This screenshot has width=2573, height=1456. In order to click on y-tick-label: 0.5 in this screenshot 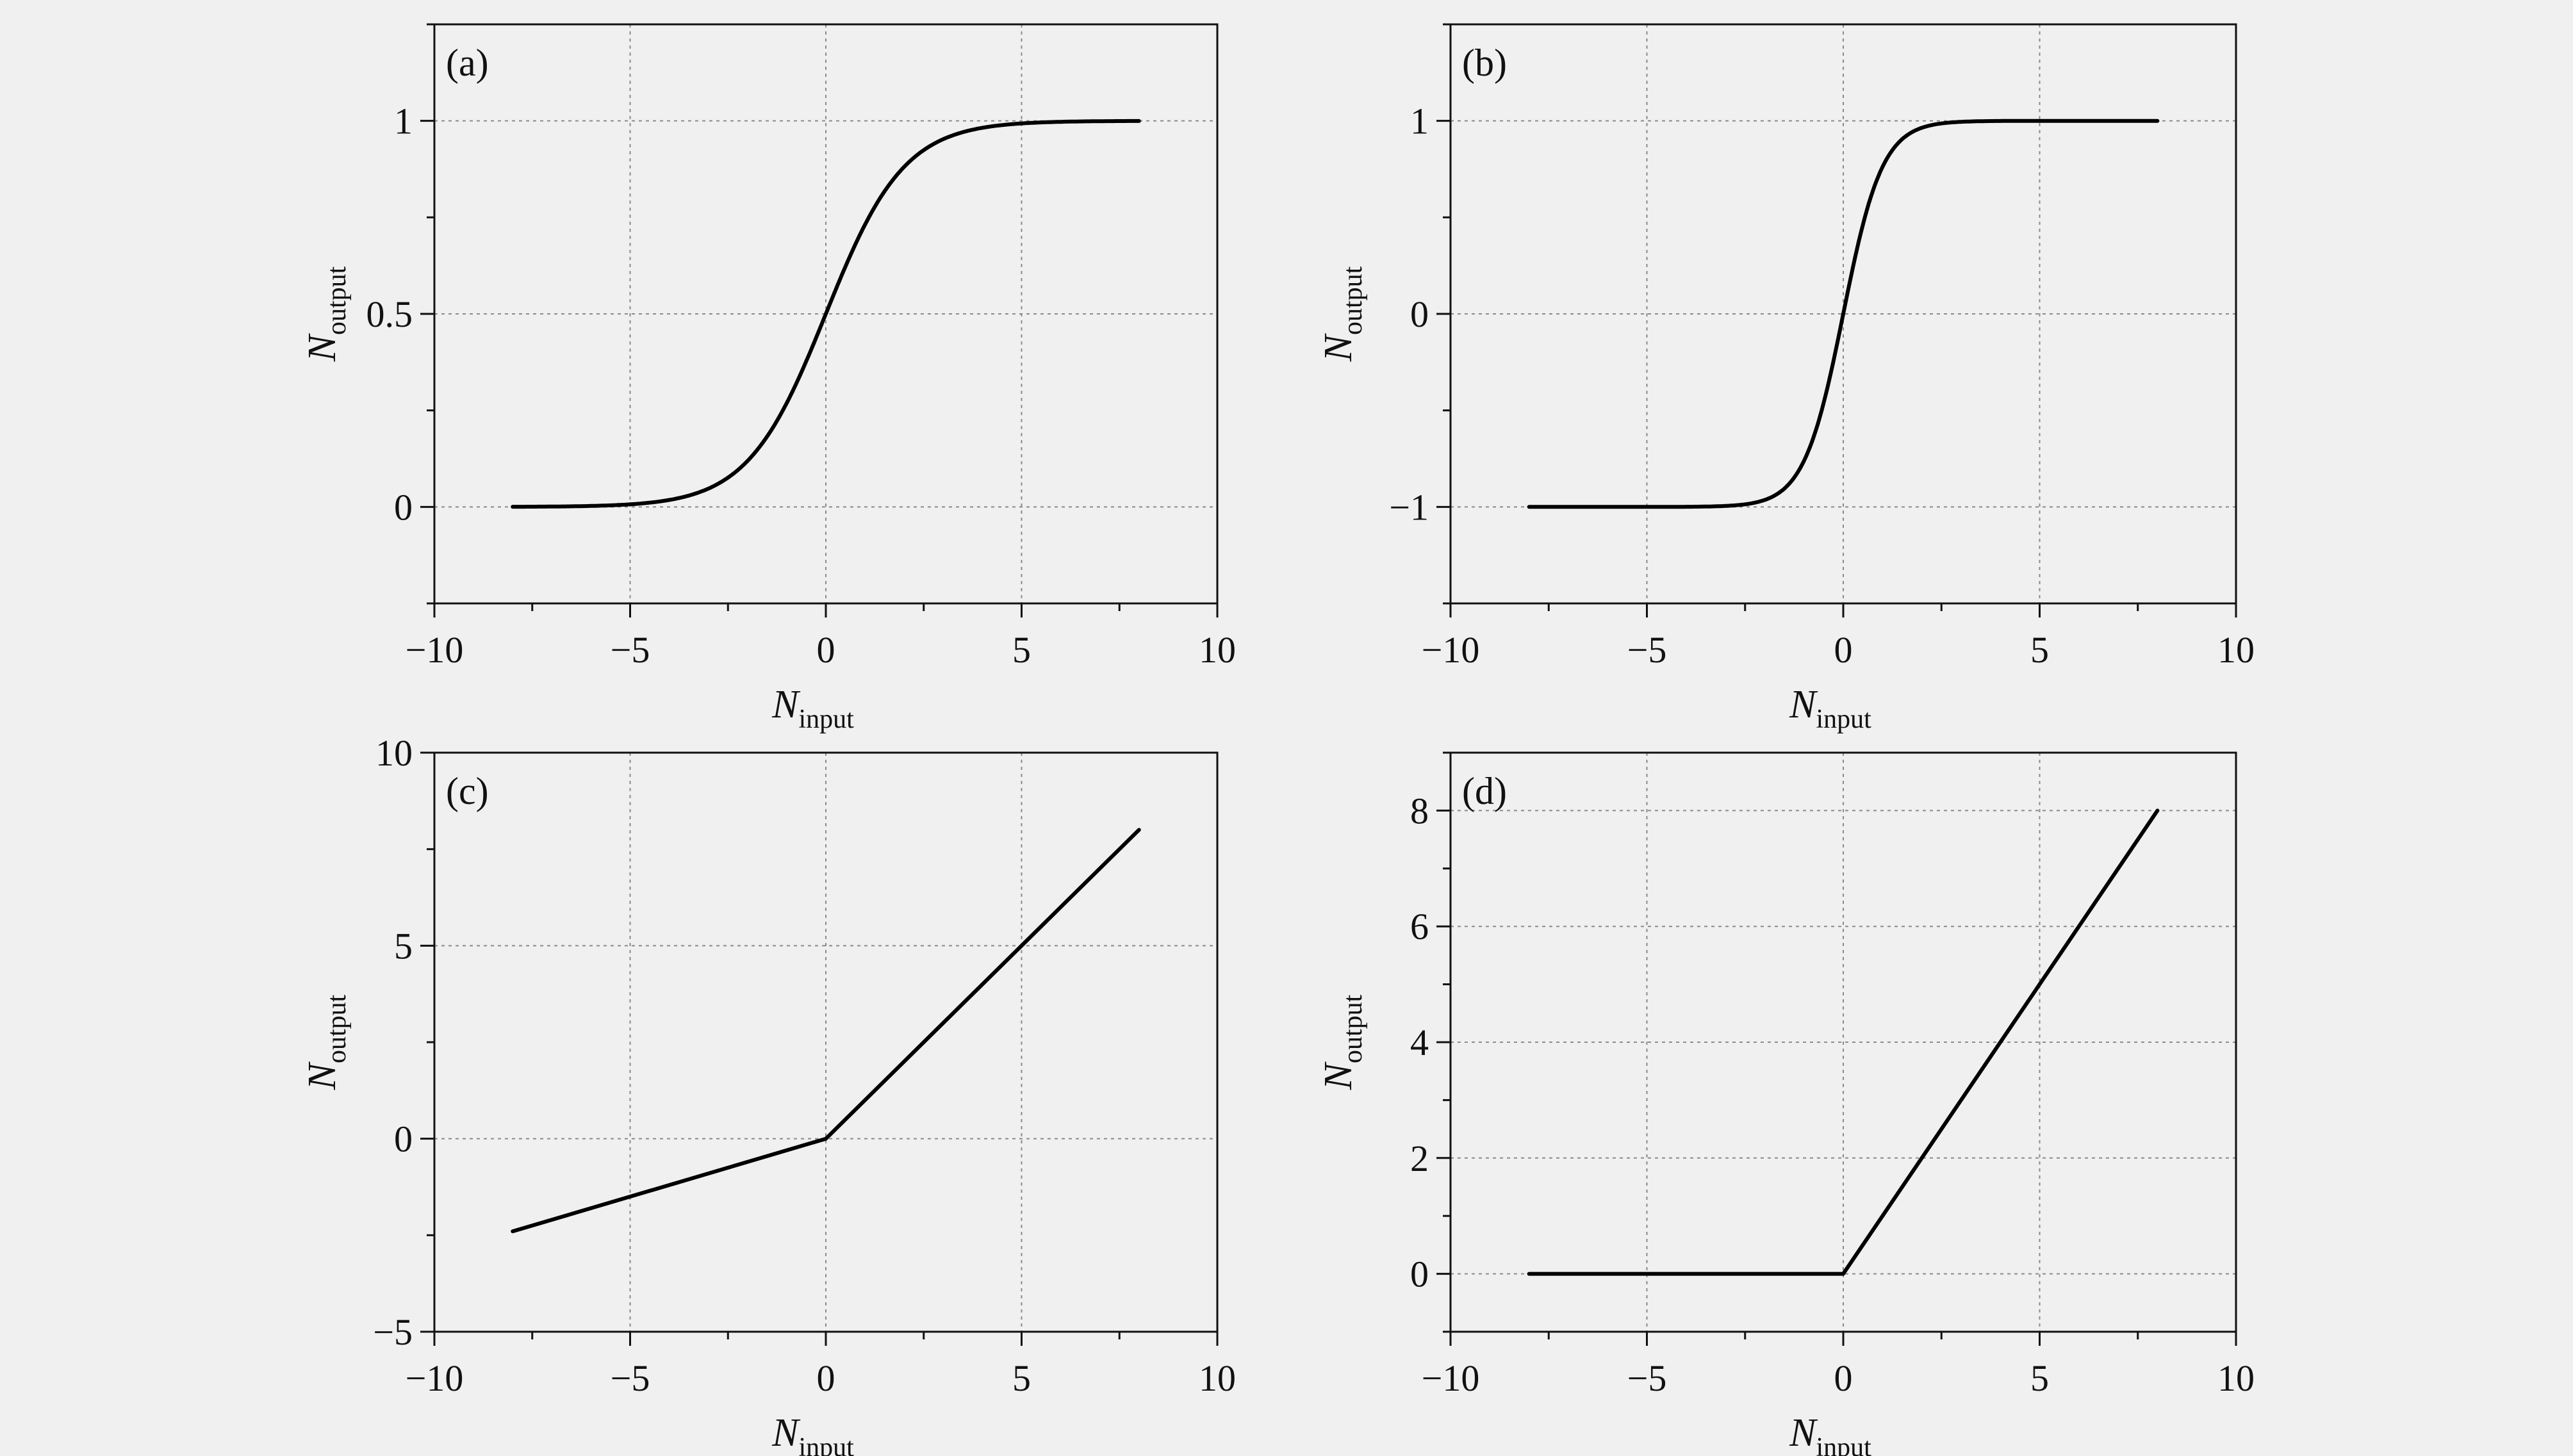, I will do `click(389, 314)`.